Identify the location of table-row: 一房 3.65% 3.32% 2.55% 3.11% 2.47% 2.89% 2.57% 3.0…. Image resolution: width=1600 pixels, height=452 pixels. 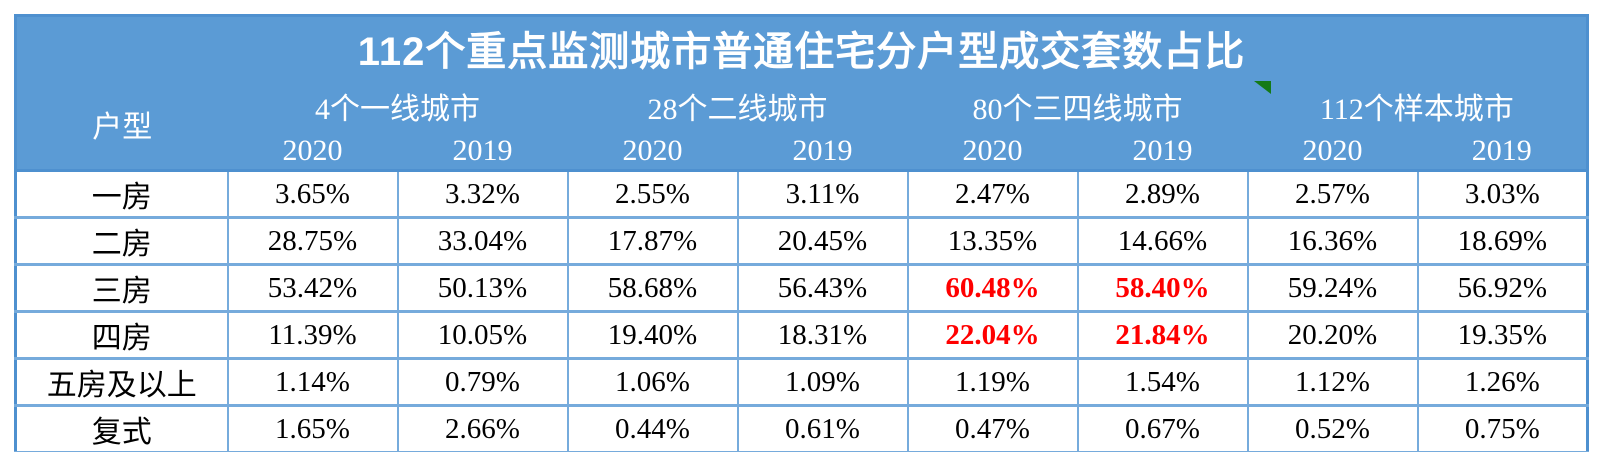
(801, 194).